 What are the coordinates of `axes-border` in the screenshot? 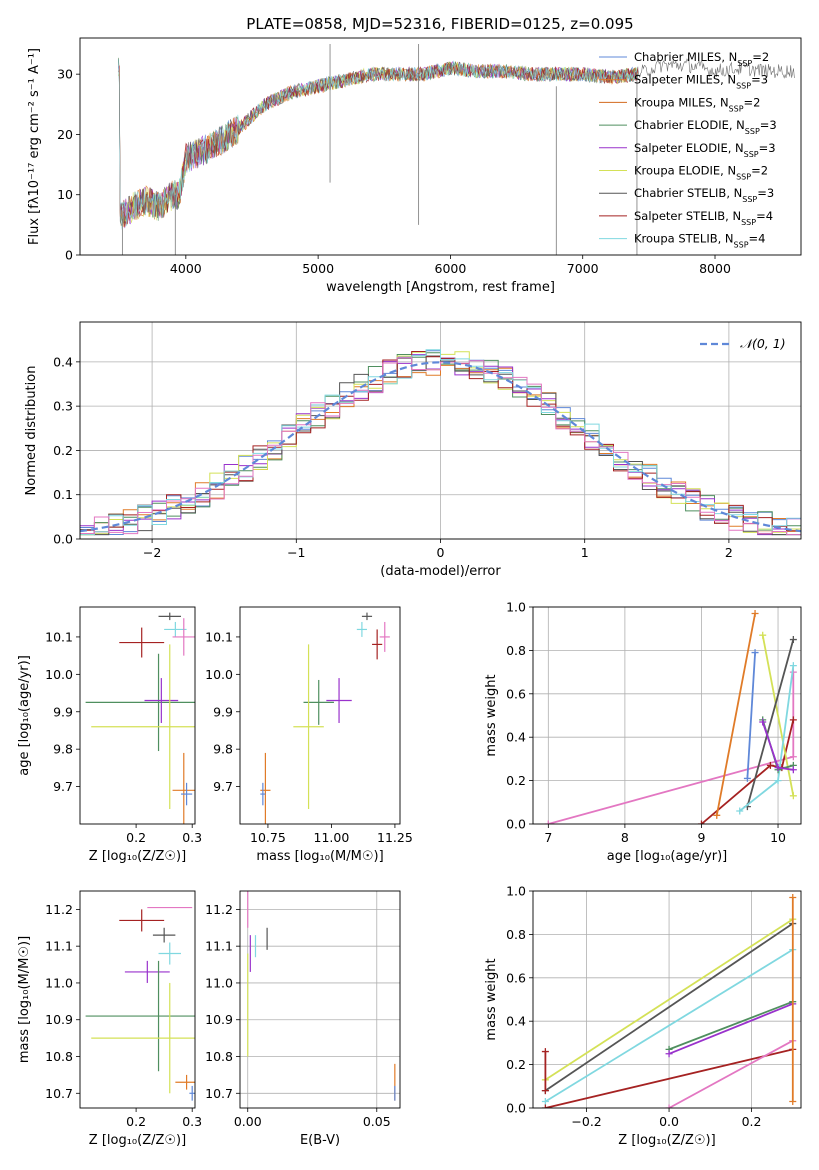 It's located at (320, 715).